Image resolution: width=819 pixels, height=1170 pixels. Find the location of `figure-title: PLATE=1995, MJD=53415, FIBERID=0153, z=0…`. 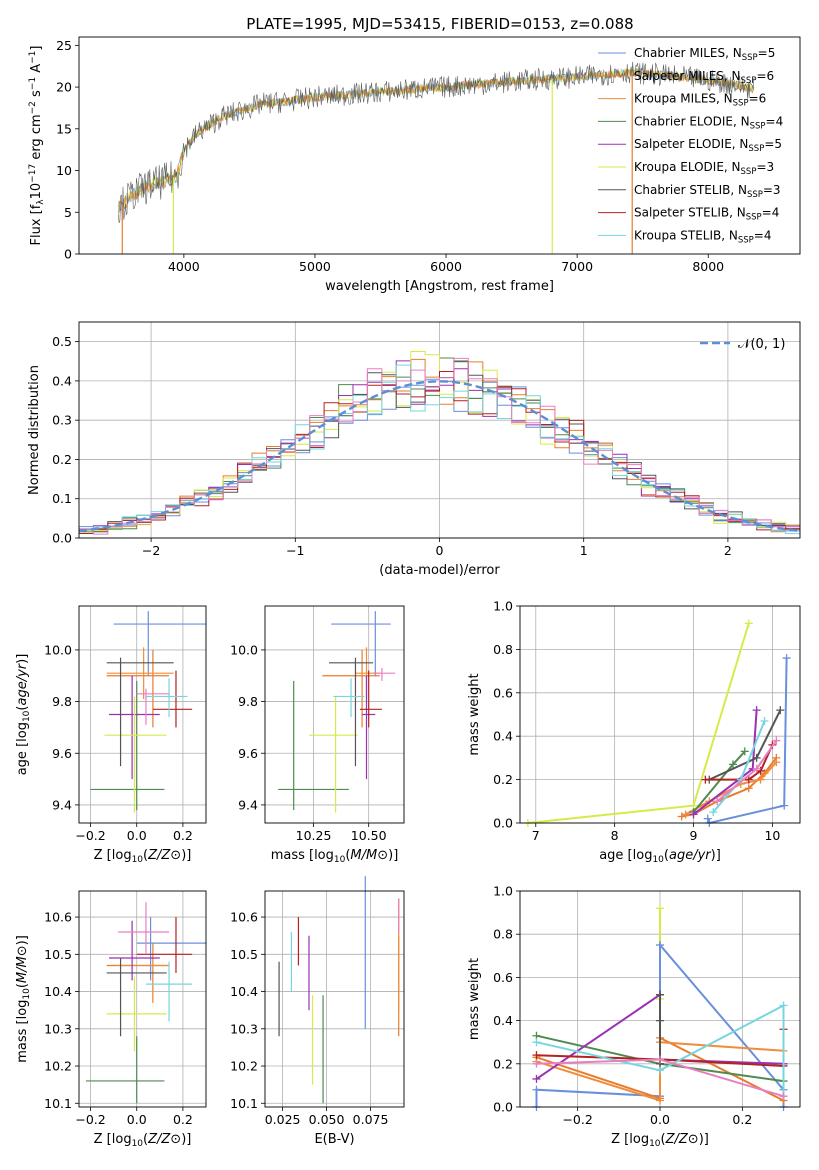

figure-title: PLATE=1995, MJD=53415, FIBERID=0153, z=0… is located at coordinates (439, 24).